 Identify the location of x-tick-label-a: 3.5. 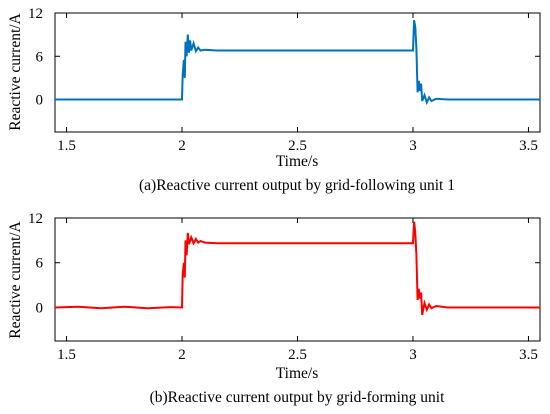
(528, 146).